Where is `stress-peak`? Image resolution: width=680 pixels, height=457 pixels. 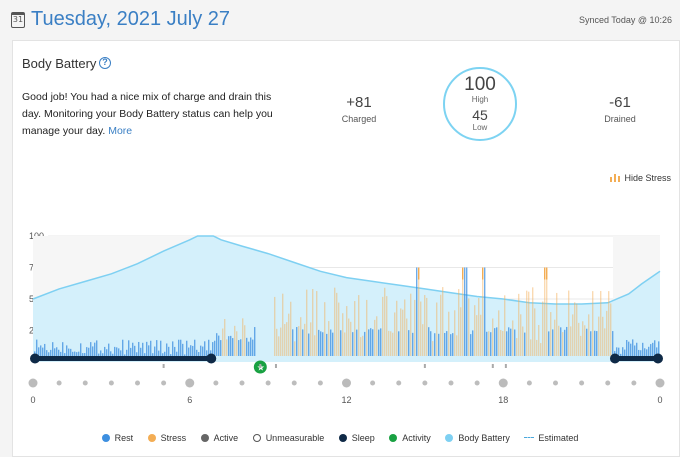 stress-peak is located at coordinates (547, 273).